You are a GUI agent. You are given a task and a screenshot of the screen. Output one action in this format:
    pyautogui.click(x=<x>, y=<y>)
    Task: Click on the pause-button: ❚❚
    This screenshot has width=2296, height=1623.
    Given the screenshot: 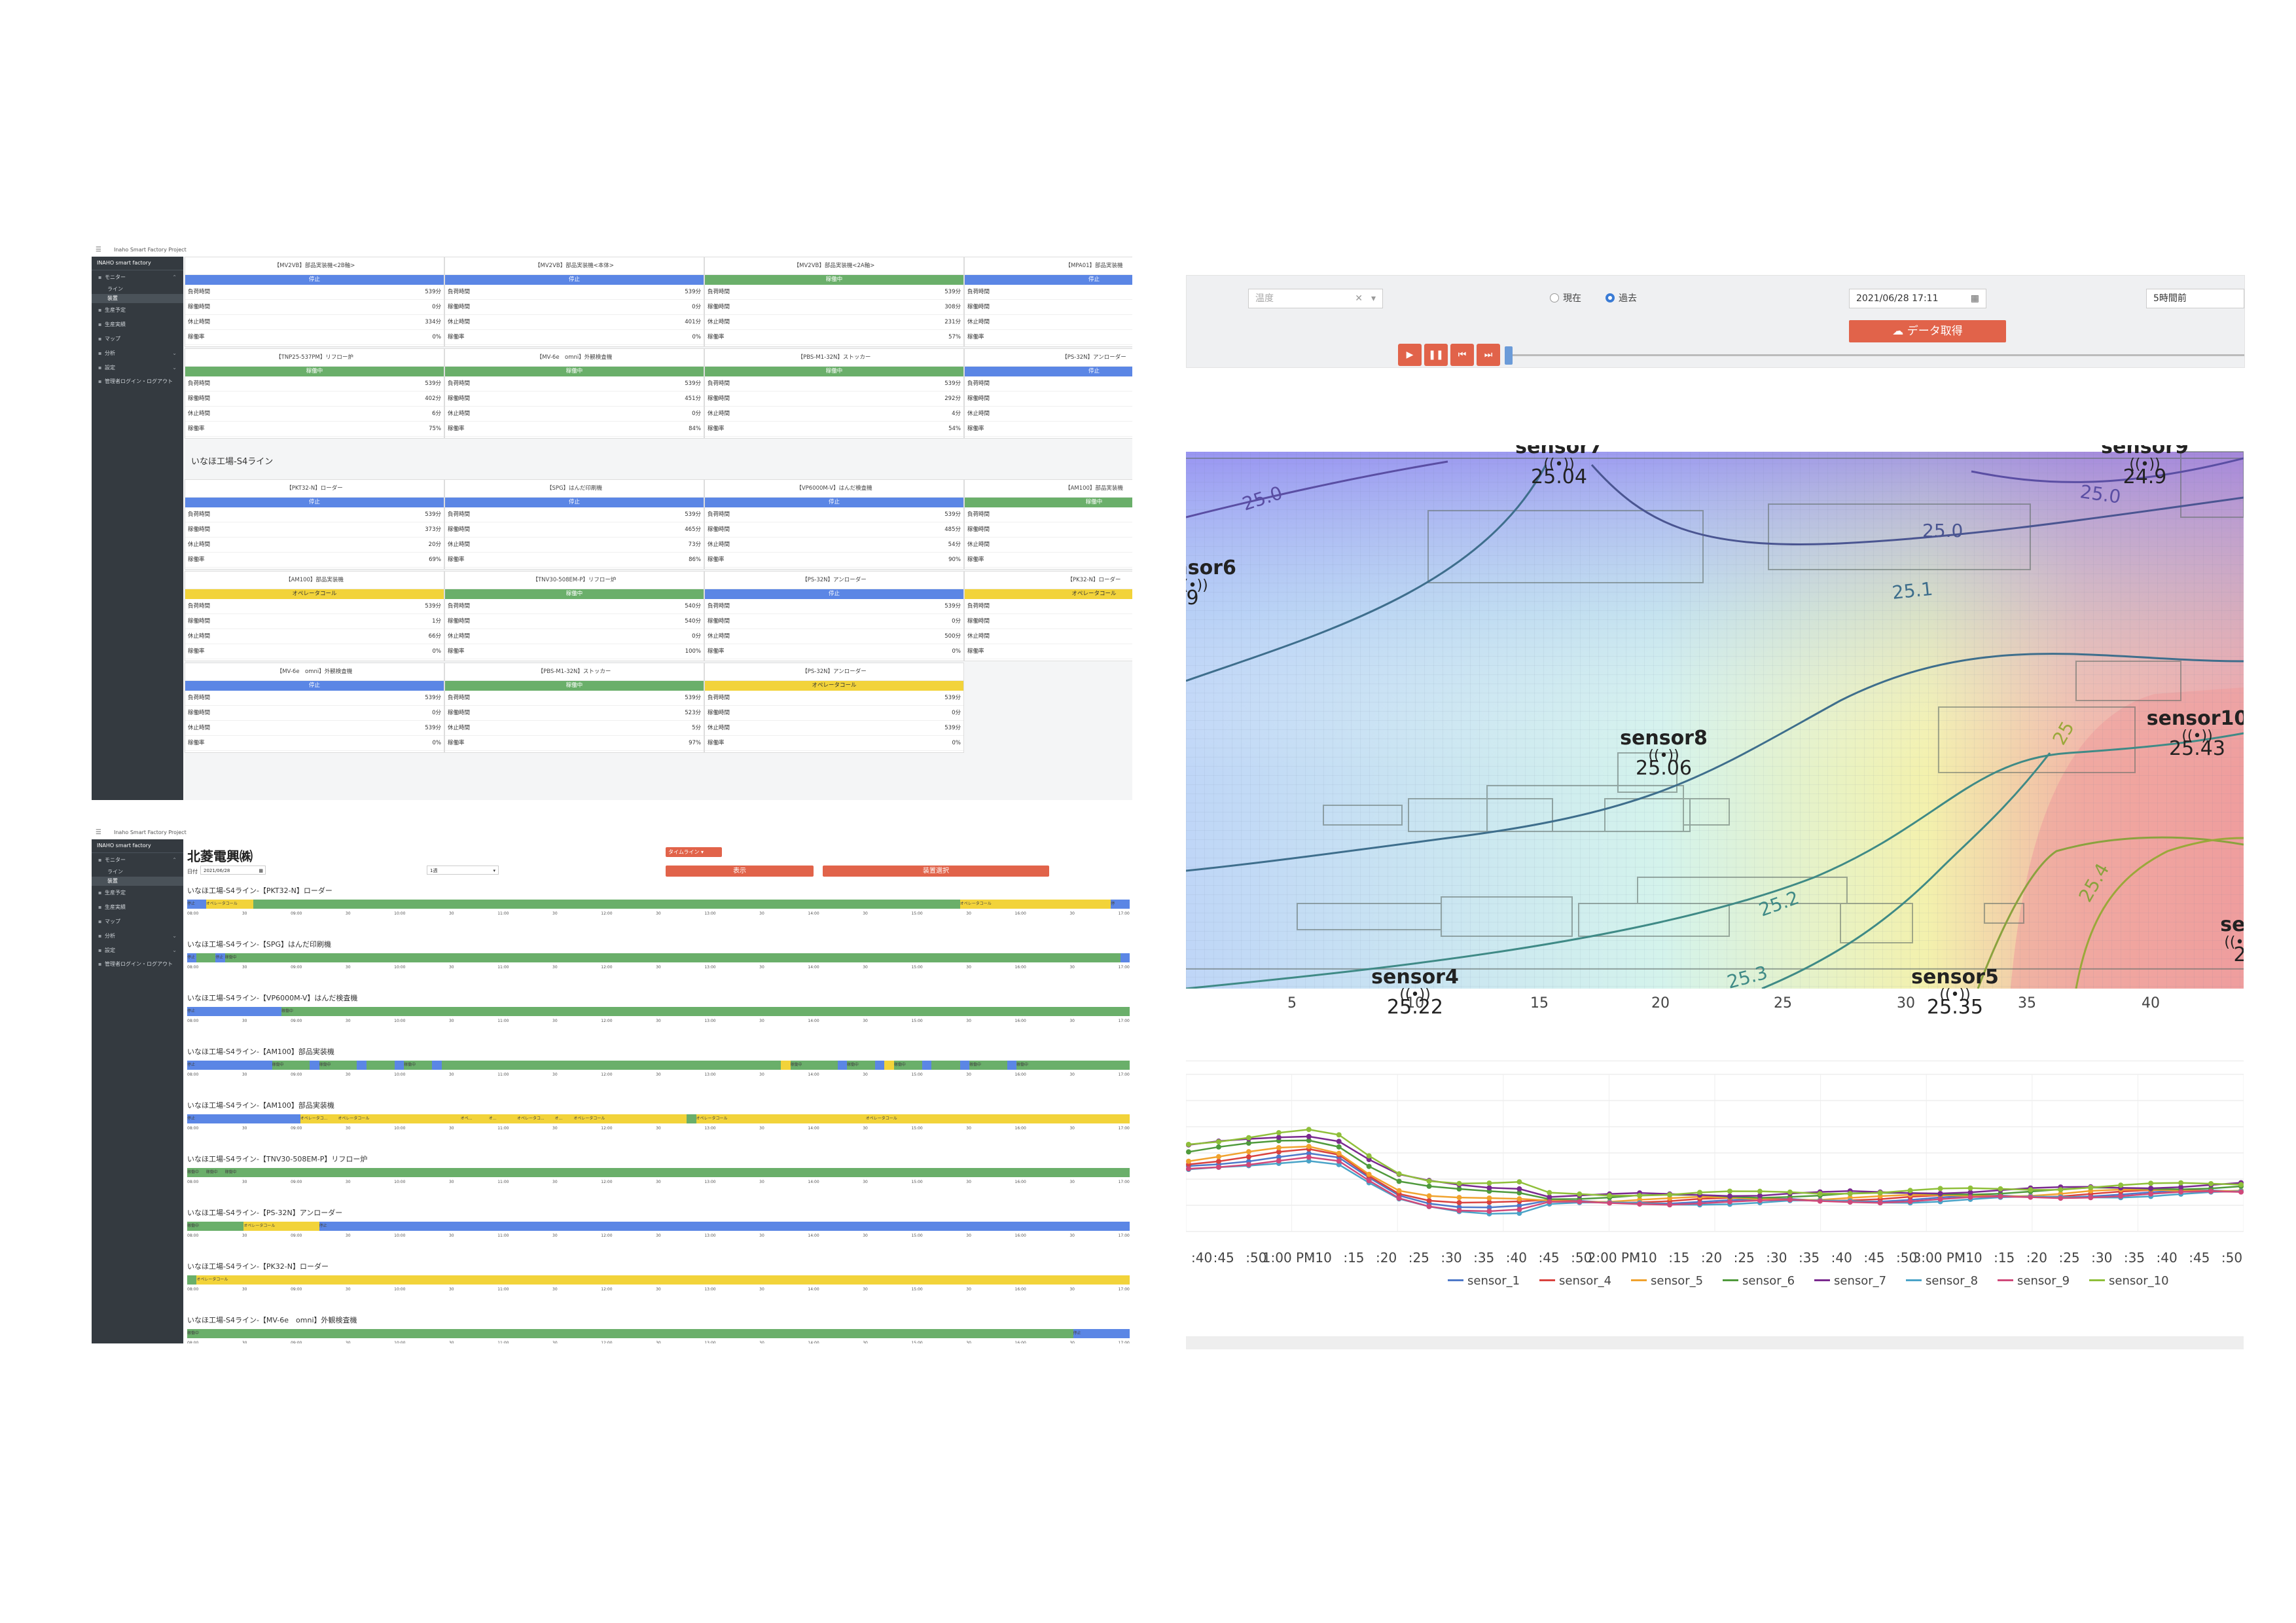 What is the action you would take?
    pyautogui.click(x=1436, y=355)
    